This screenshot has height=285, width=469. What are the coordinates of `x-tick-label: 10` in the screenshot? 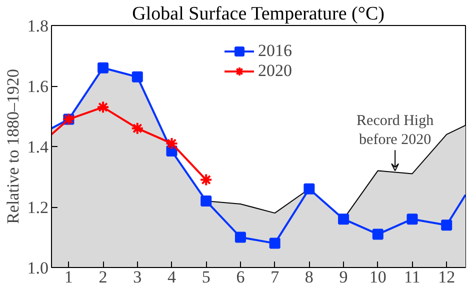 It's located at (377, 276).